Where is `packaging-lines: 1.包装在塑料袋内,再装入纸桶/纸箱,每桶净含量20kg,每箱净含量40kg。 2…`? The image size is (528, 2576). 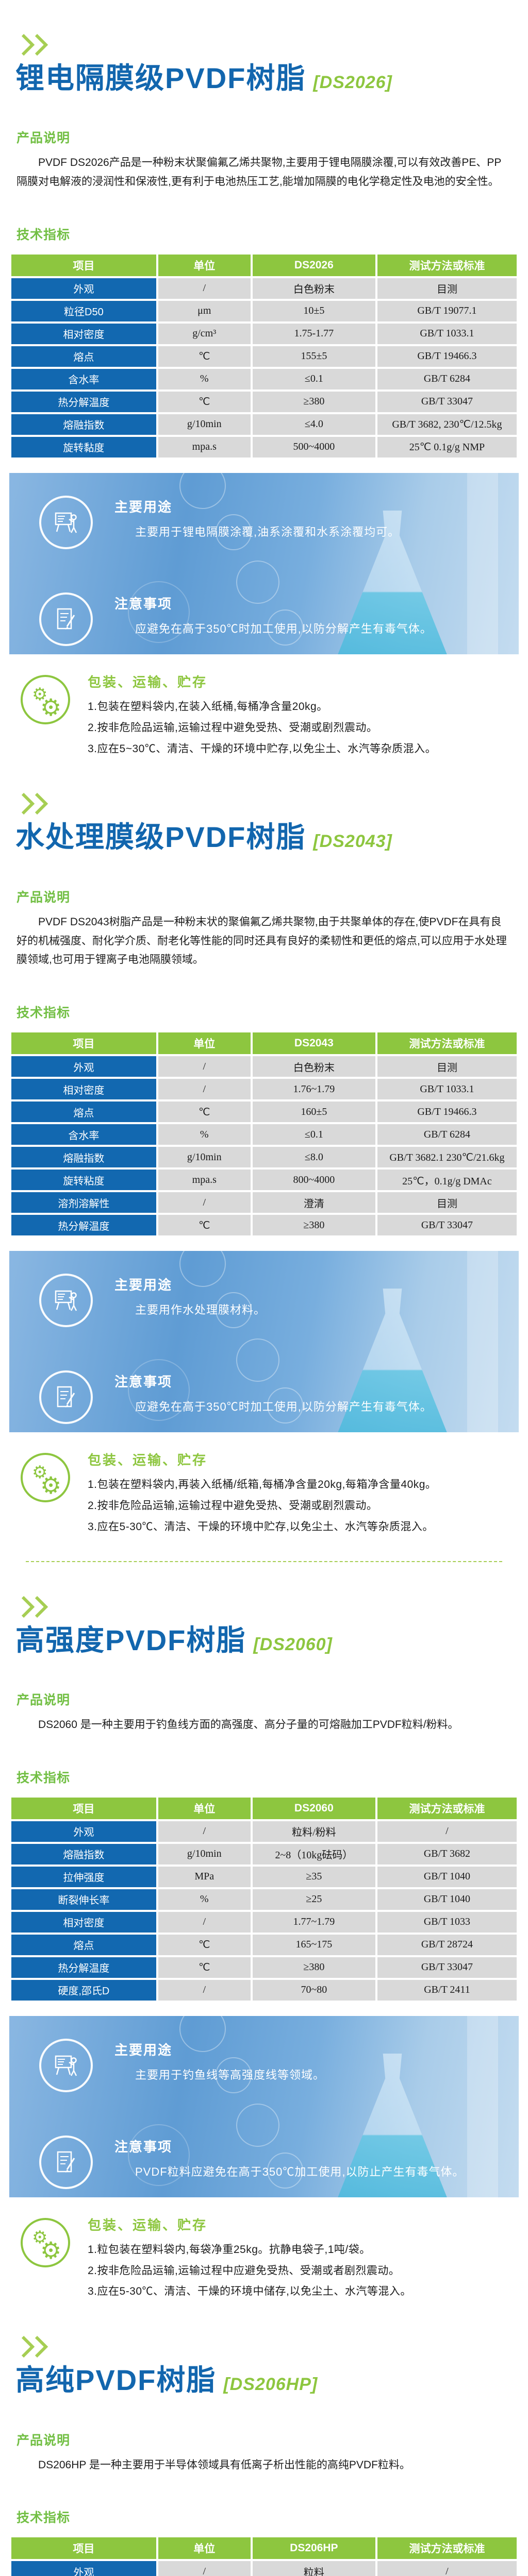 packaging-lines: 1.包装在塑料袋内,再装入纸桶/纸箱,每桶净含量20kg,每箱净含量40kg。 2… is located at coordinates (262, 1506).